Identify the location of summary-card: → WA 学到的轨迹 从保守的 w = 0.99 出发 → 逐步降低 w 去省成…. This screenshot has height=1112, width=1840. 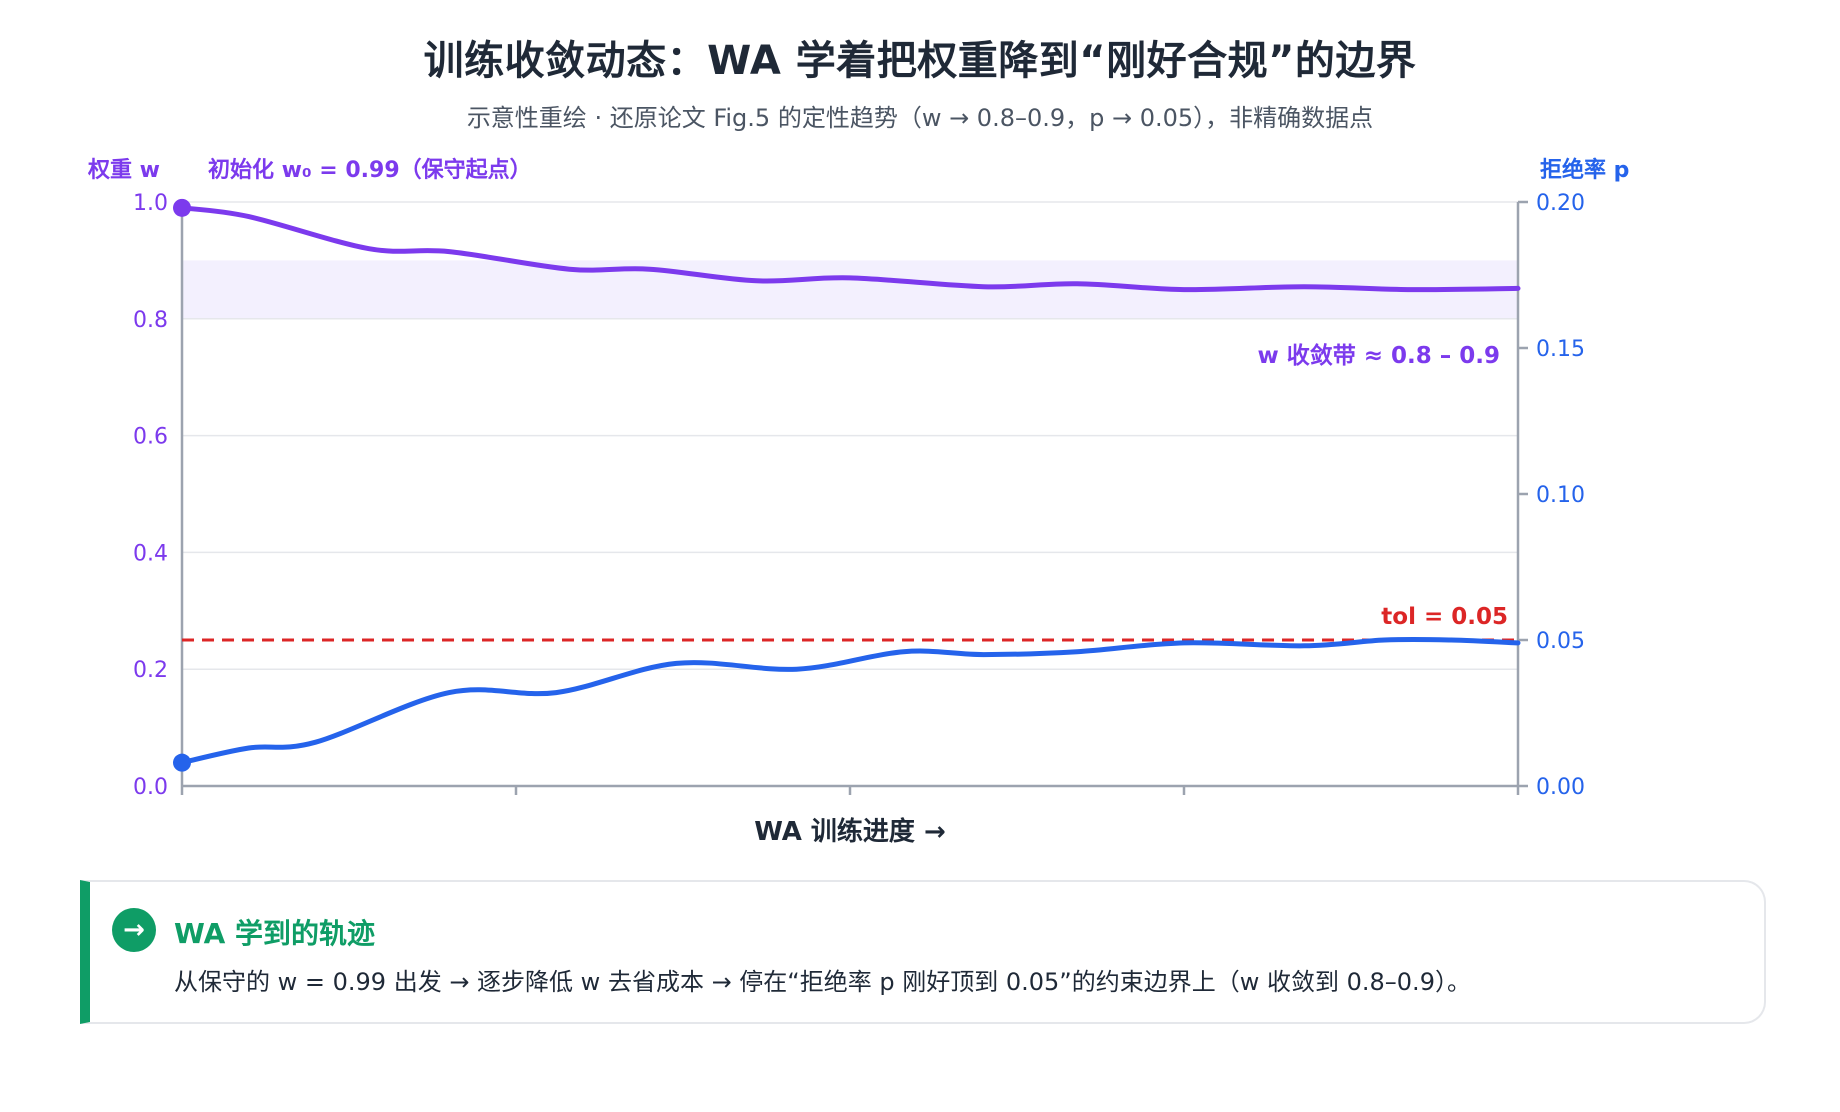
(923, 952).